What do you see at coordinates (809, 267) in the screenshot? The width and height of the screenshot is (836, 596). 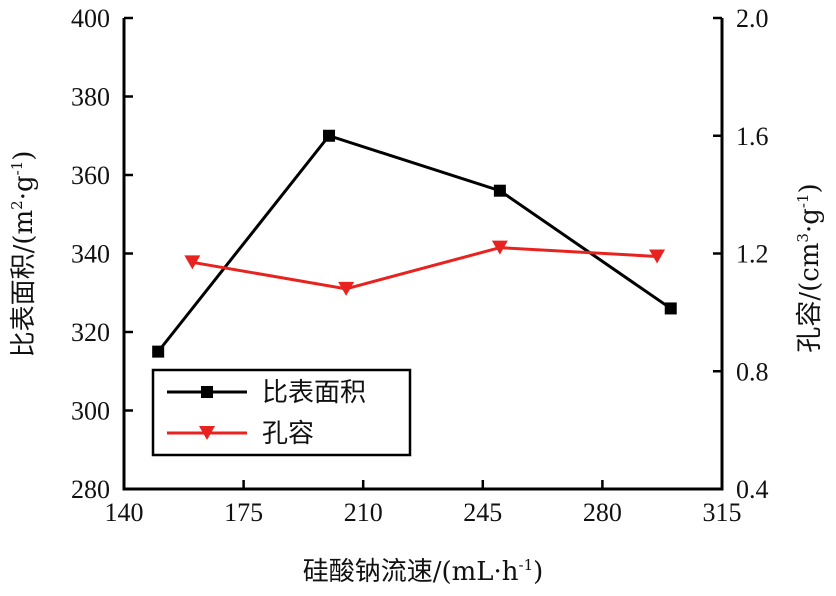 I see `y-right-axis-title: 孔容/(cm3·g-1)` at bounding box center [809, 267].